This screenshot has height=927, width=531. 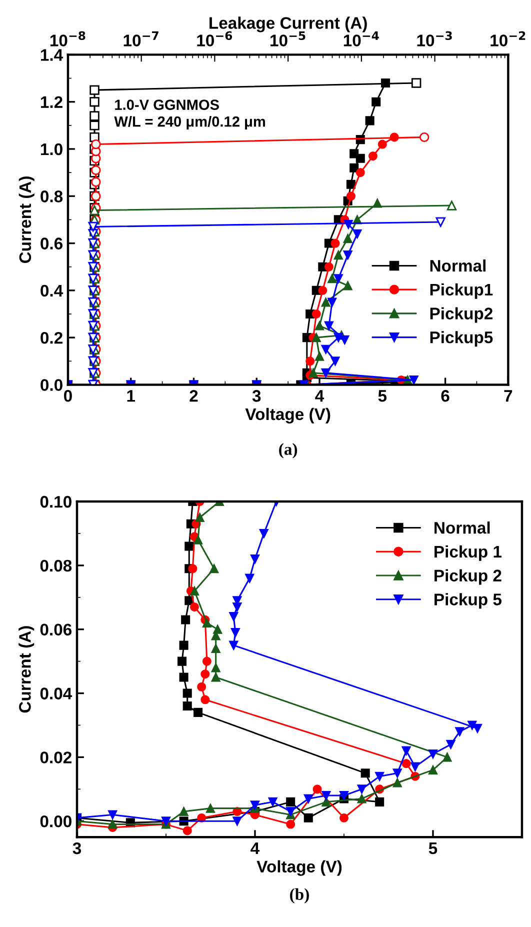 What do you see at coordinates (288, 24) in the screenshot?
I see `x2-axis-title: Leakage Current (A)` at bounding box center [288, 24].